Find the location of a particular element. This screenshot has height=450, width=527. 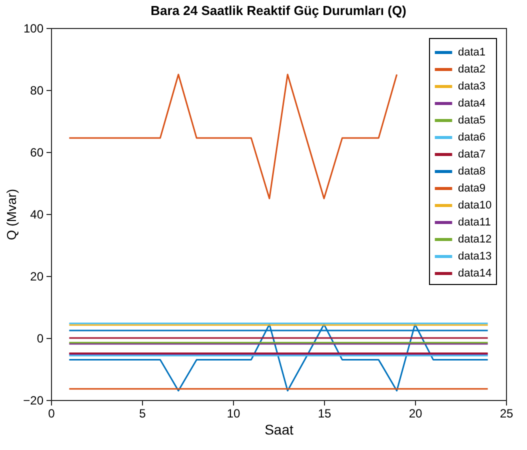

legend-label: data4 is located at coordinates (472, 104).